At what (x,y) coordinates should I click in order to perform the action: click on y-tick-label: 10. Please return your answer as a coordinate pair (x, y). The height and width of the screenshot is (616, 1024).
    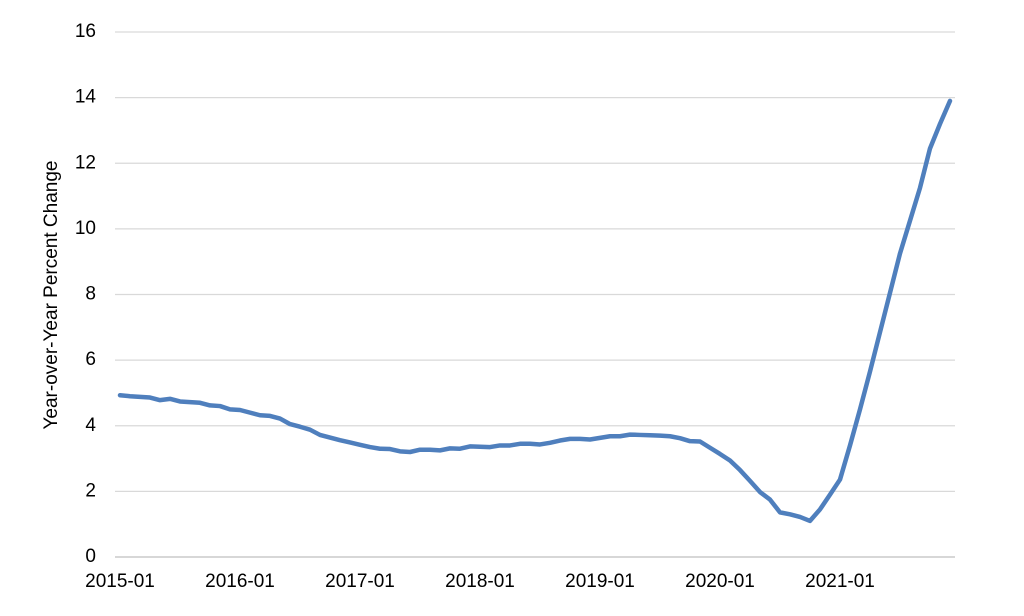
    Looking at the image, I should click on (85, 228).